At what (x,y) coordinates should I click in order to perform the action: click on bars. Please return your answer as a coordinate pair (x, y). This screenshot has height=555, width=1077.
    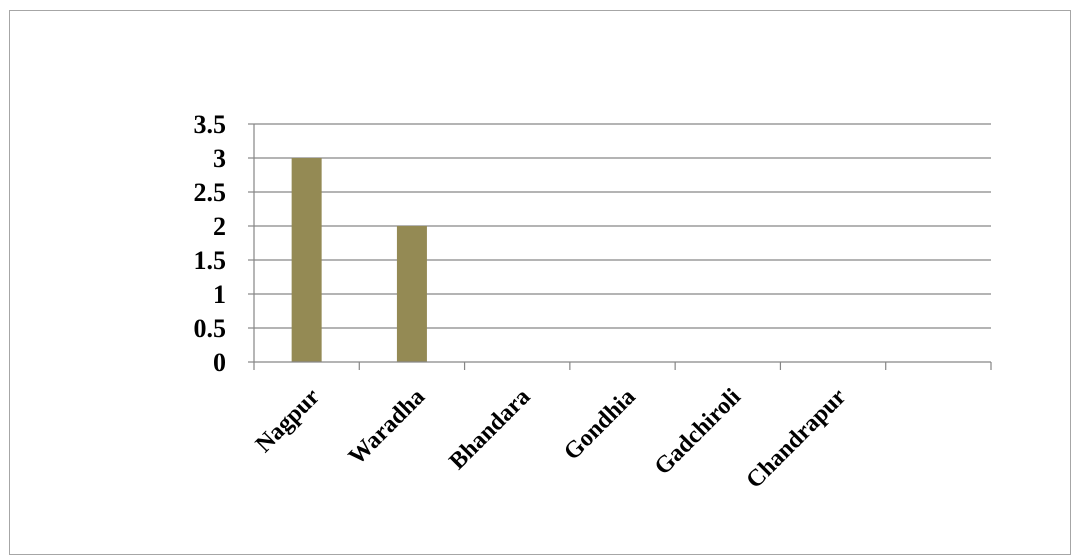
    Looking at the image, I should click on (359, 260).